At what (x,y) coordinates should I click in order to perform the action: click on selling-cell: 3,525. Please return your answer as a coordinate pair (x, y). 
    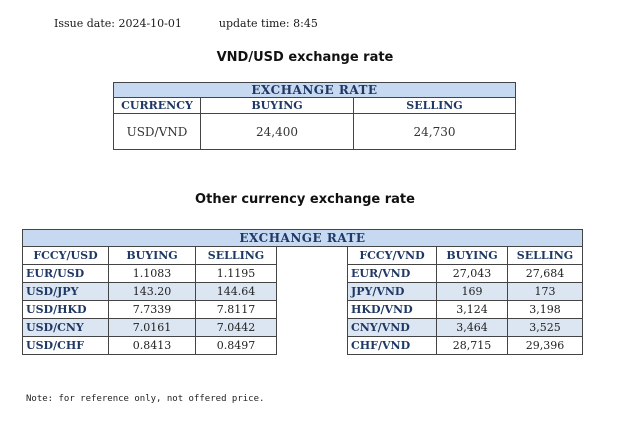
    Looking at the image, I should click on (545, 327).